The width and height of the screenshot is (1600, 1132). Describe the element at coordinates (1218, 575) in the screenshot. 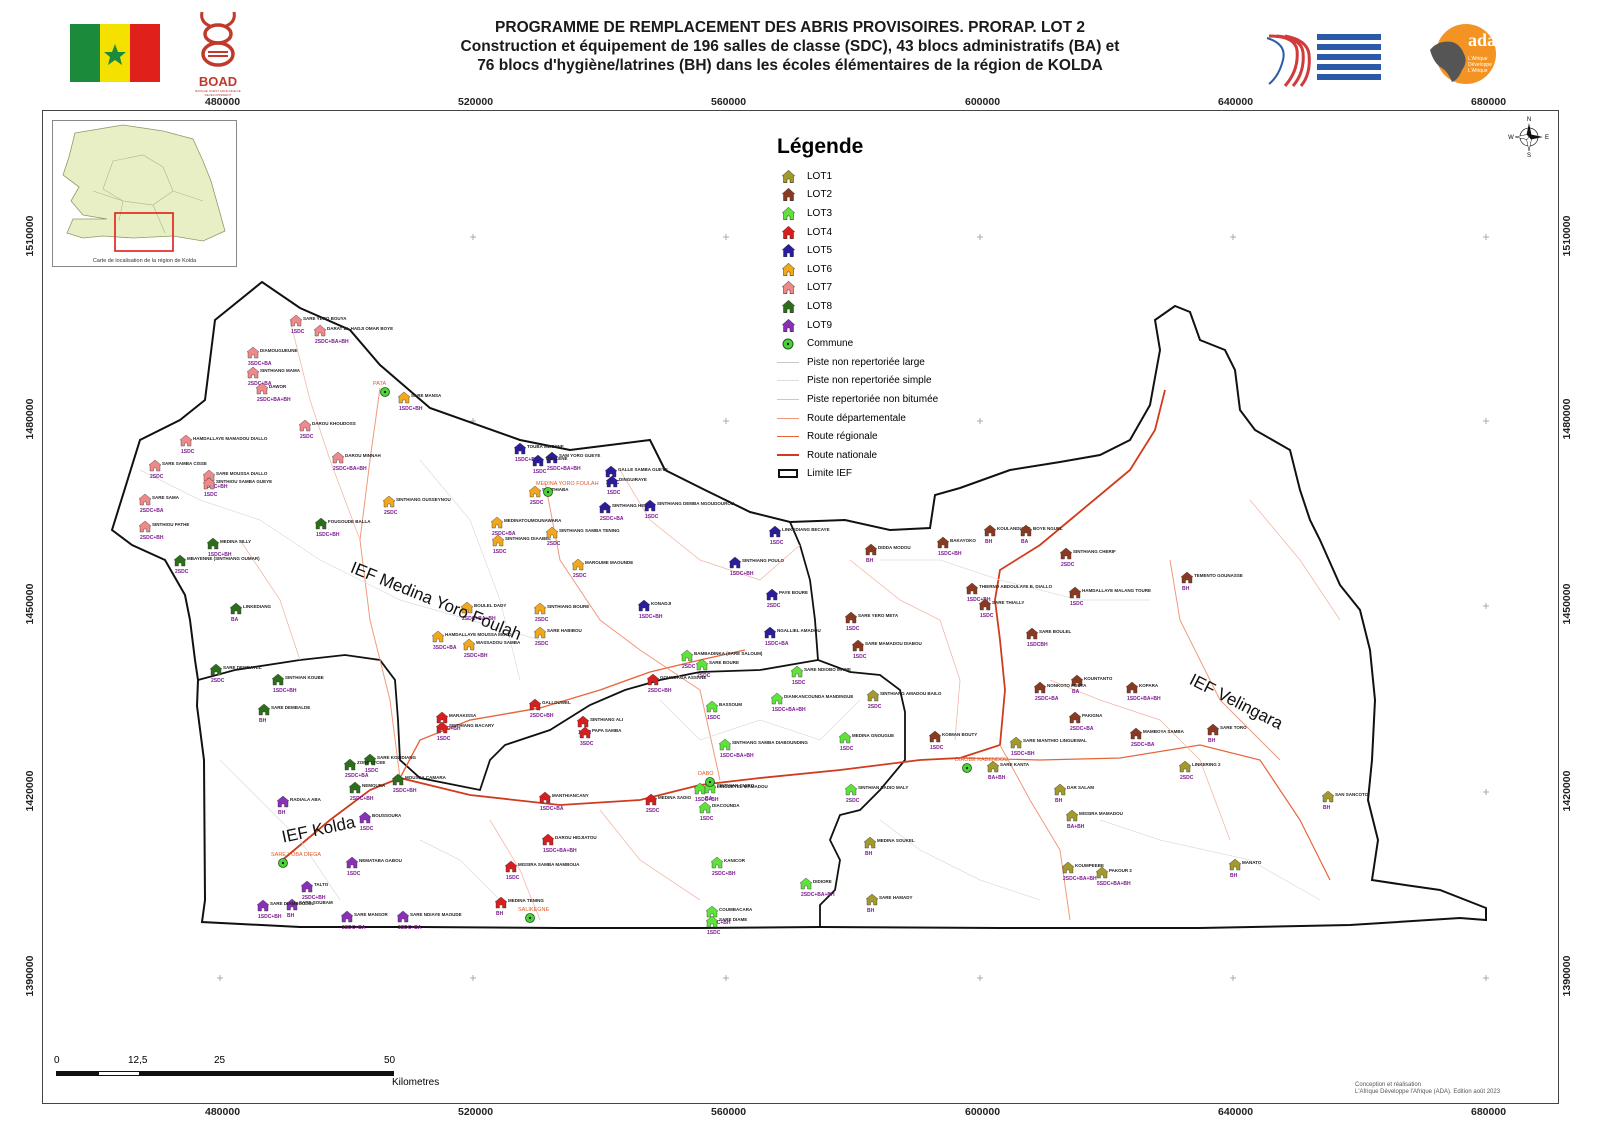

I see `school-name-label: TEMENTO GOUNASSE` at that location.